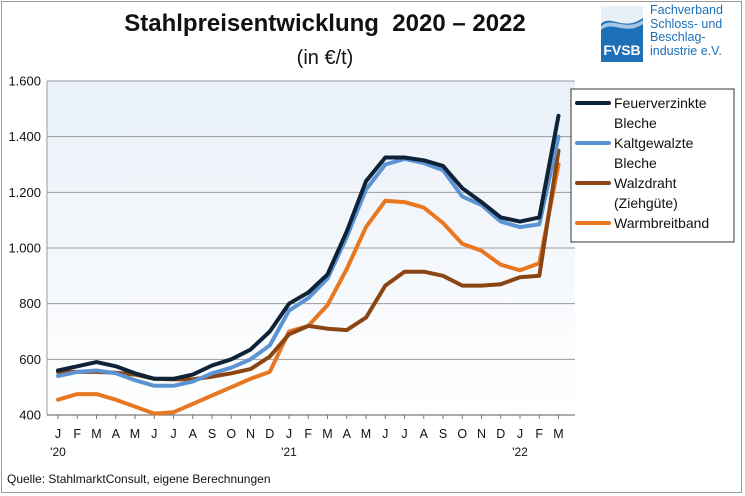 The height and width of the screenshot is (496, 745). I want to click on chart-subtitle: (in €/t), so click(325, 58).